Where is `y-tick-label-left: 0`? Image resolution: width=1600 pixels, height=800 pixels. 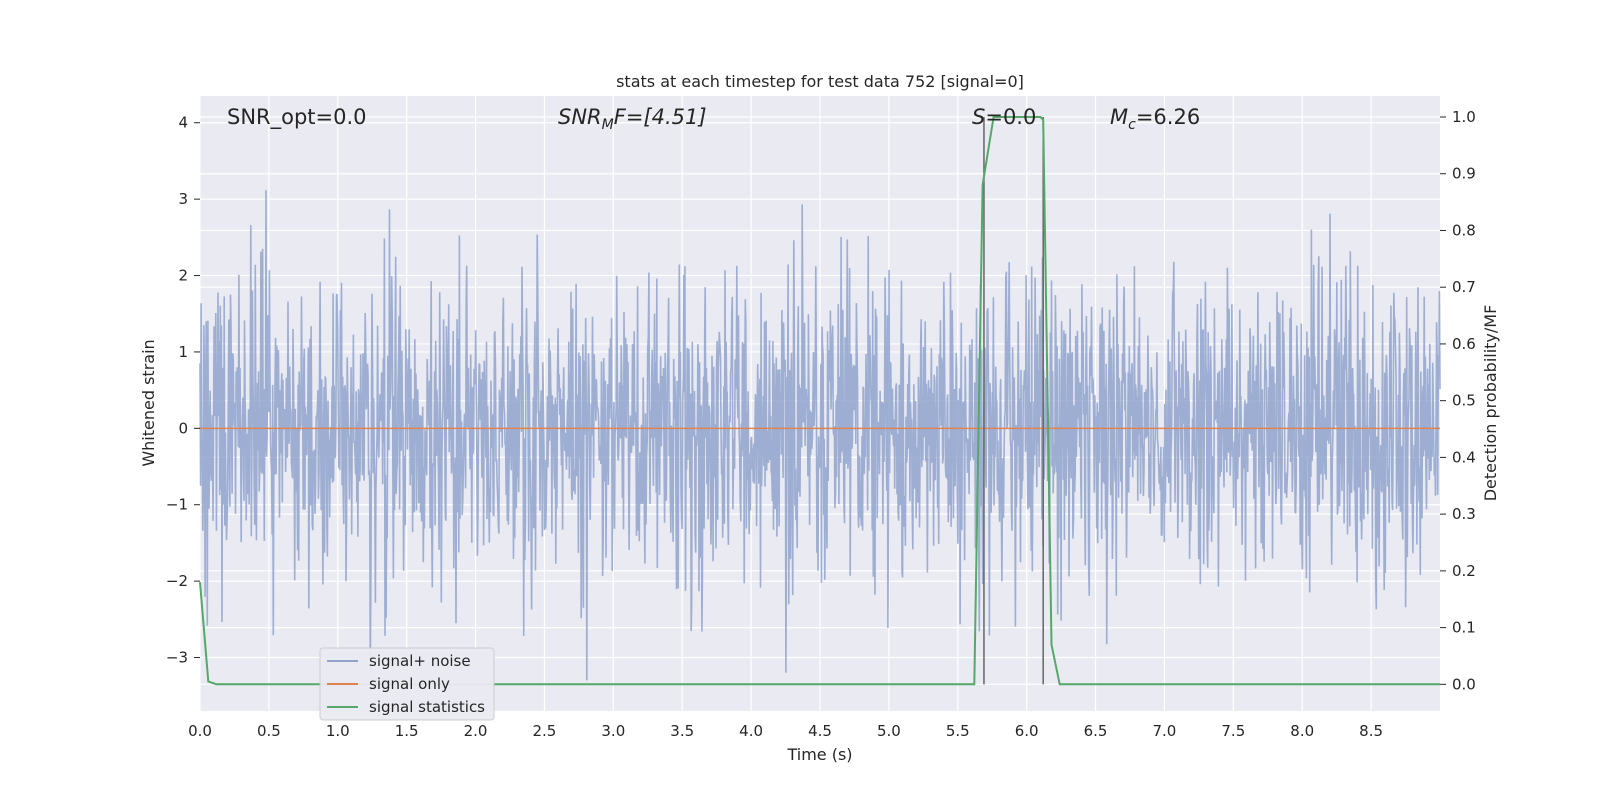 y-tick-label-left: 0 is located at coordinates (183, 428).